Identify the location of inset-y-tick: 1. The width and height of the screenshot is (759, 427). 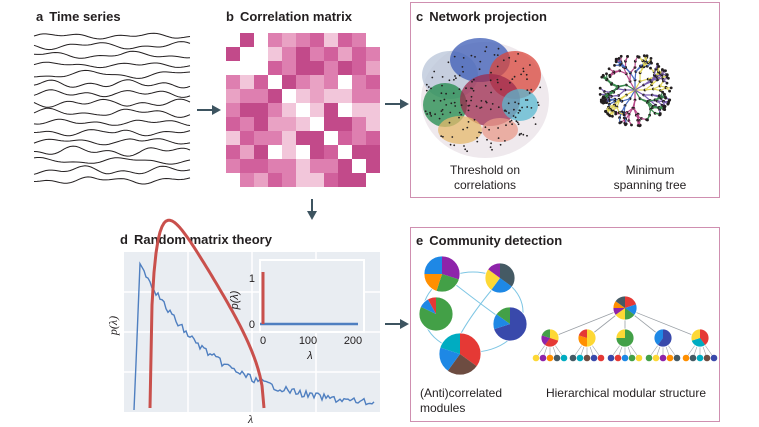
(252, 279).